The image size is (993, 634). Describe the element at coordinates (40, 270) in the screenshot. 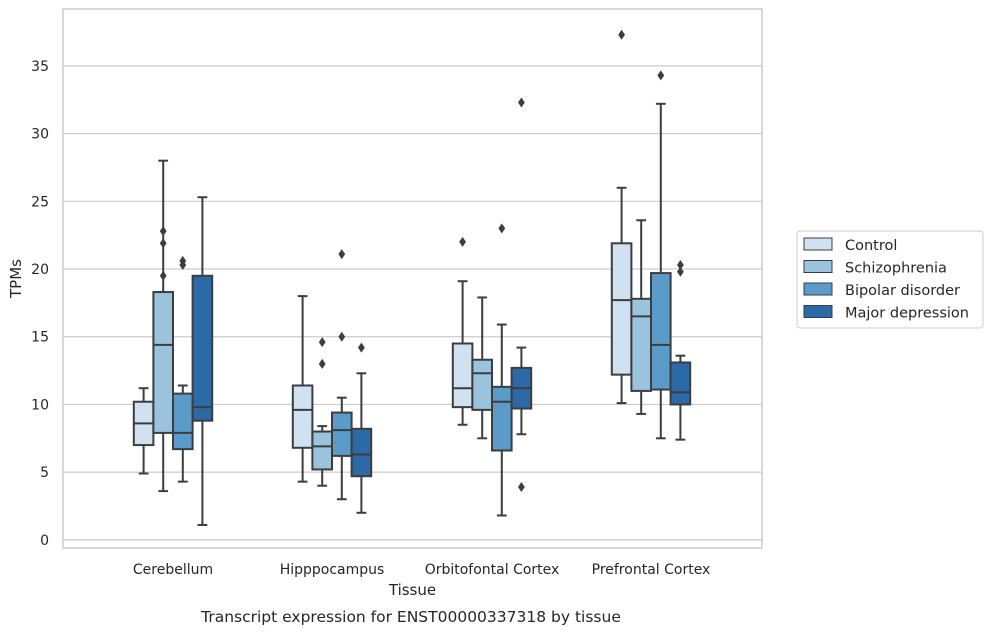

I see `y-tick-label-20: 20` at that location.